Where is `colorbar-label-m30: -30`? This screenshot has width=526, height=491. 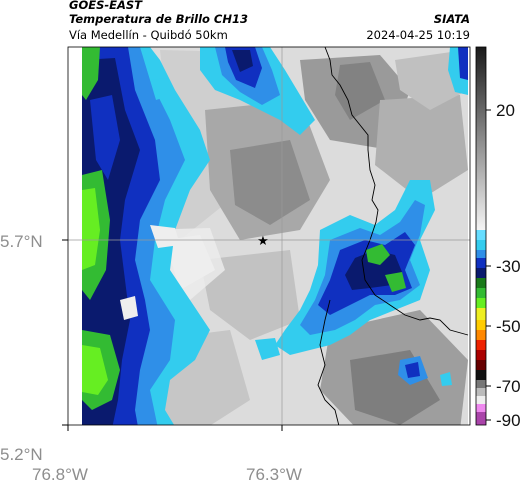 colorbar-label-m30: -30 is located at coordinates (508, 266).